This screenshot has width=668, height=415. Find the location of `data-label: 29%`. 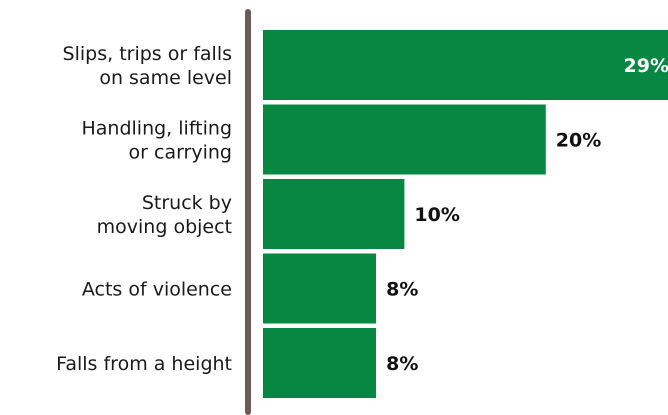

data-label: 29% is located at coordinates (646, 66).